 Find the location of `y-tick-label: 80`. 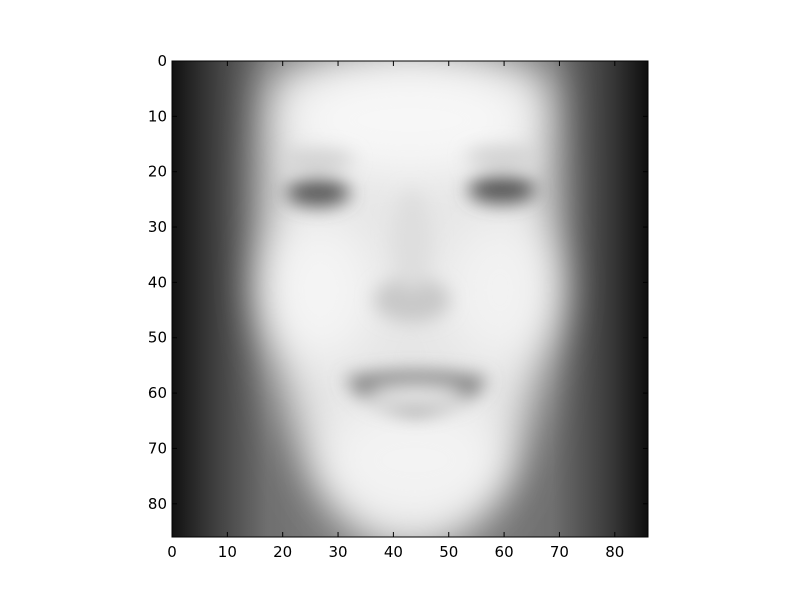

y-tick-label: 80 is located at coordinates (157, 504).